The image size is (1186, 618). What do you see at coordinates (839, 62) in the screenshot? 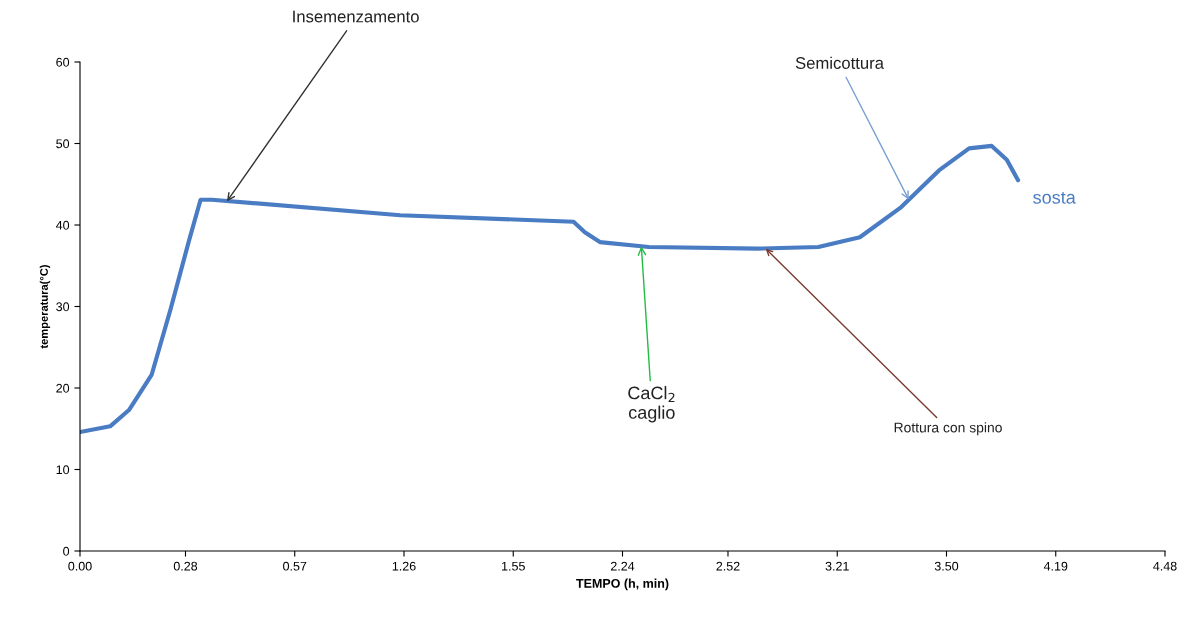
I see `annotation: Semicottura` at bounding box center [839, 62].